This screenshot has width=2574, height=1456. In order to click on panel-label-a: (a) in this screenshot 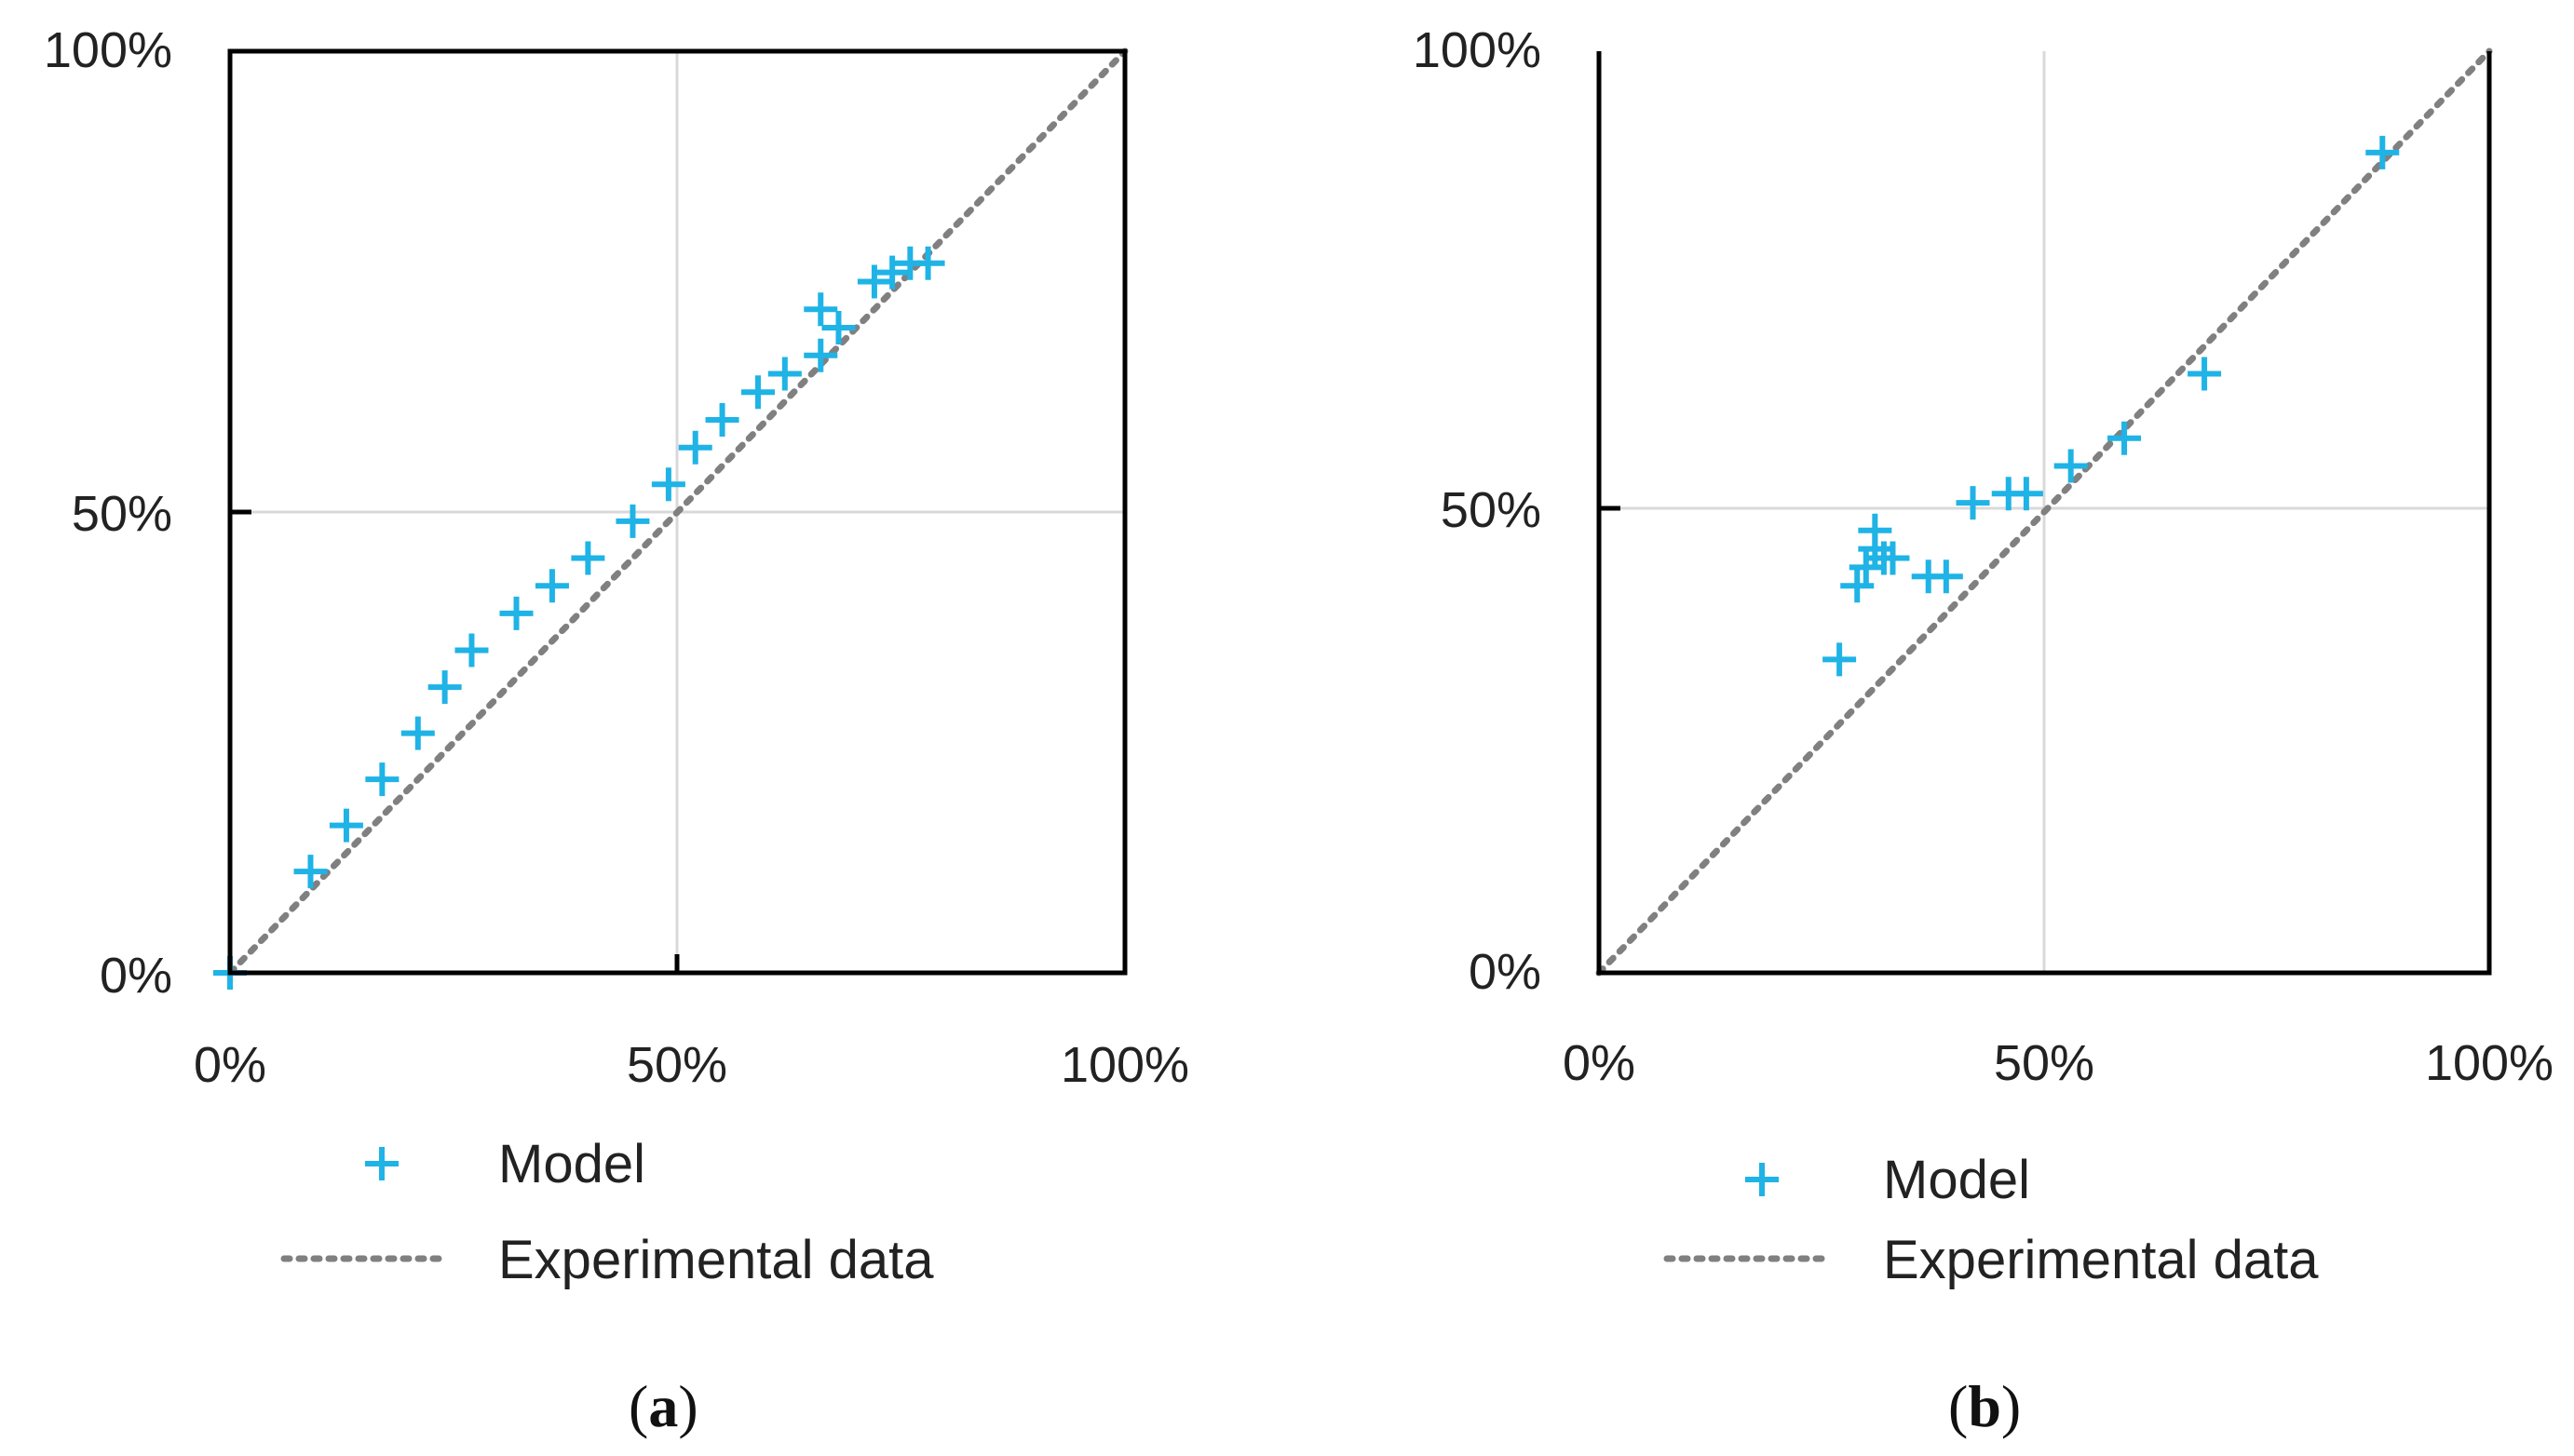, I will do `click(663, 1406)`.